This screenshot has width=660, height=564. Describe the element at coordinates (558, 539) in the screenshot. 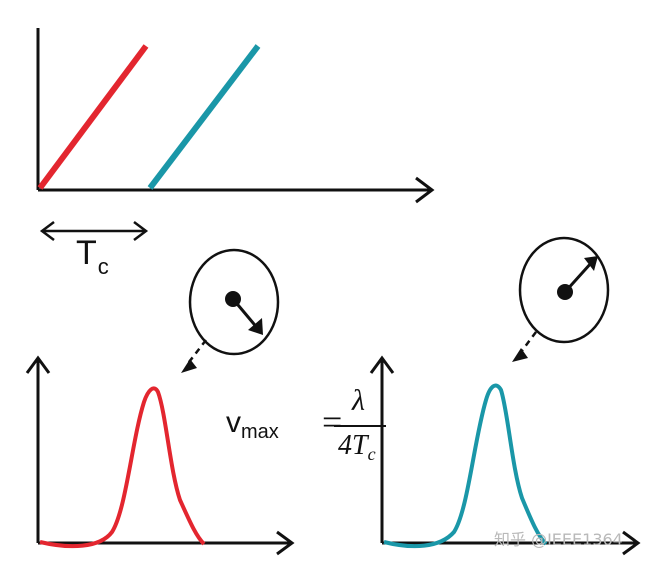

I see `watermark: 知乎 @IEEE1364` at that location.